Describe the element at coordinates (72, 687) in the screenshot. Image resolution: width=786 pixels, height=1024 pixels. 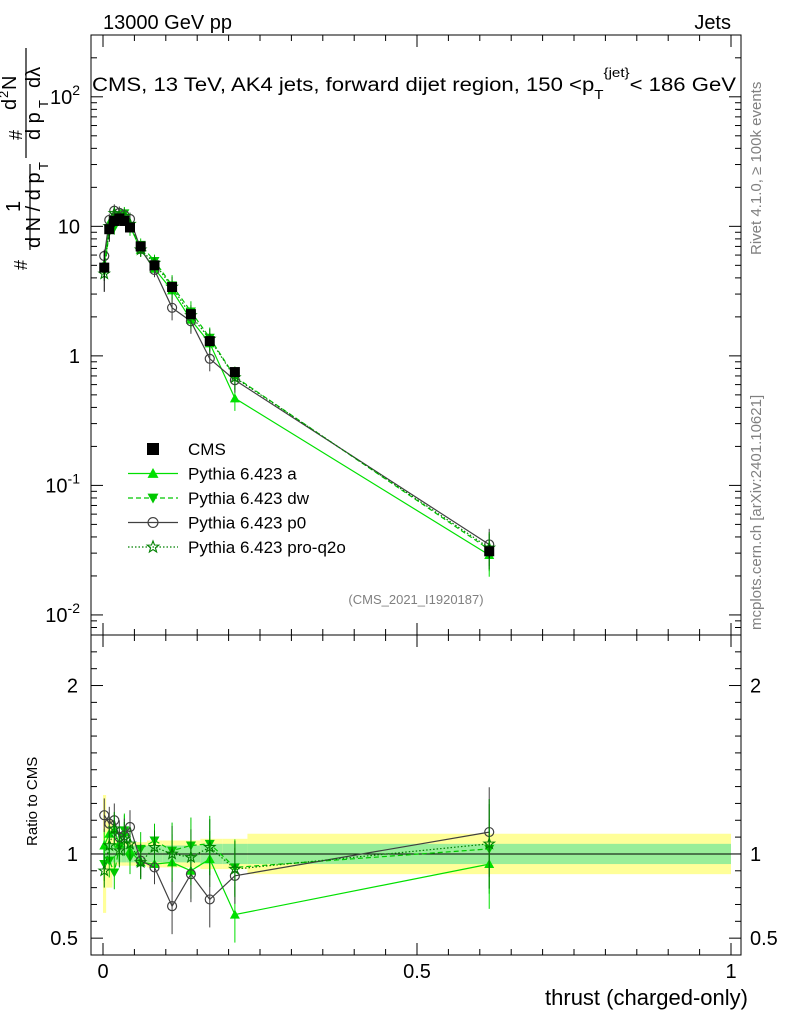
I see `ratio-y-tick-label: 2` at that location.